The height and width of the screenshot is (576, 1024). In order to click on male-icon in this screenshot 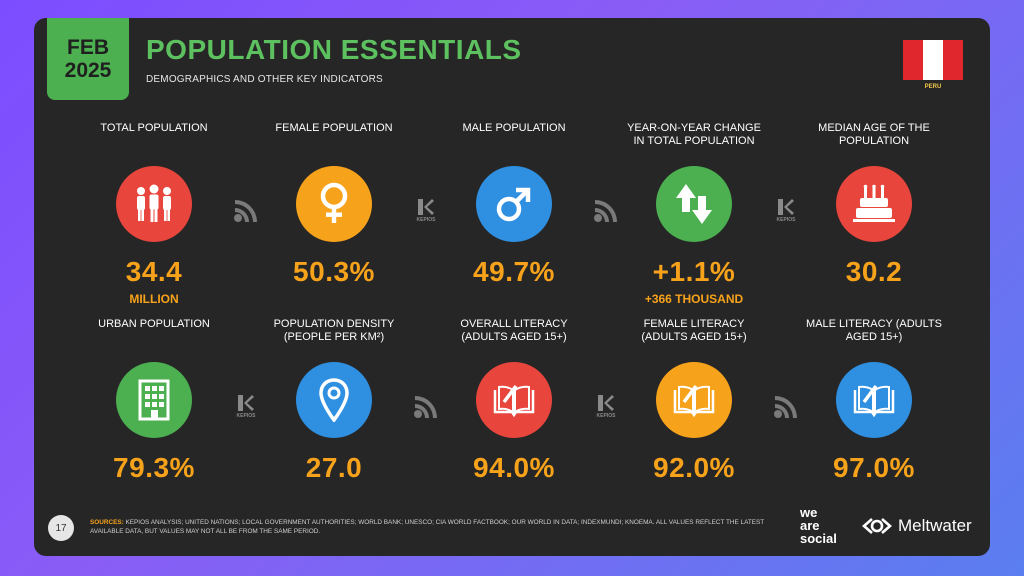, I will do `click(514, 204)`.